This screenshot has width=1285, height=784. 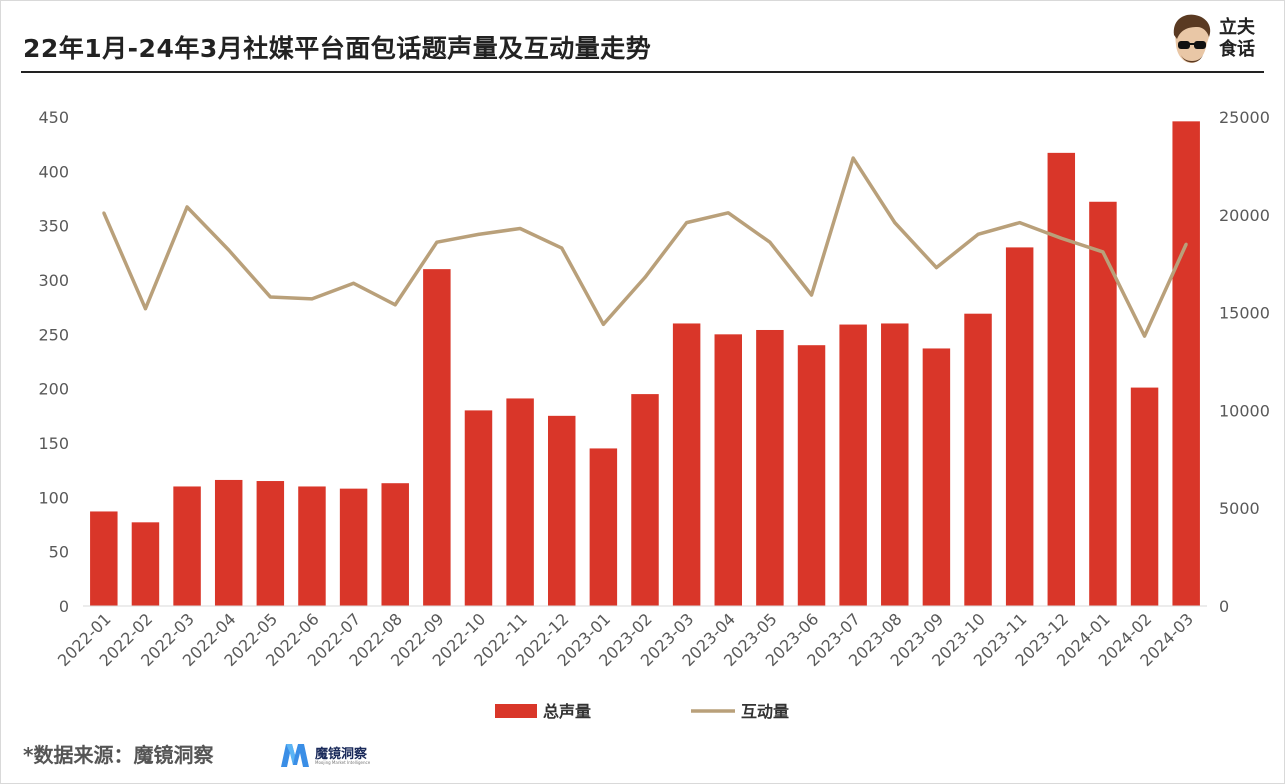 I want to click on data-source: *数据来源：魔镜洞察, so click(x=118, y=755).